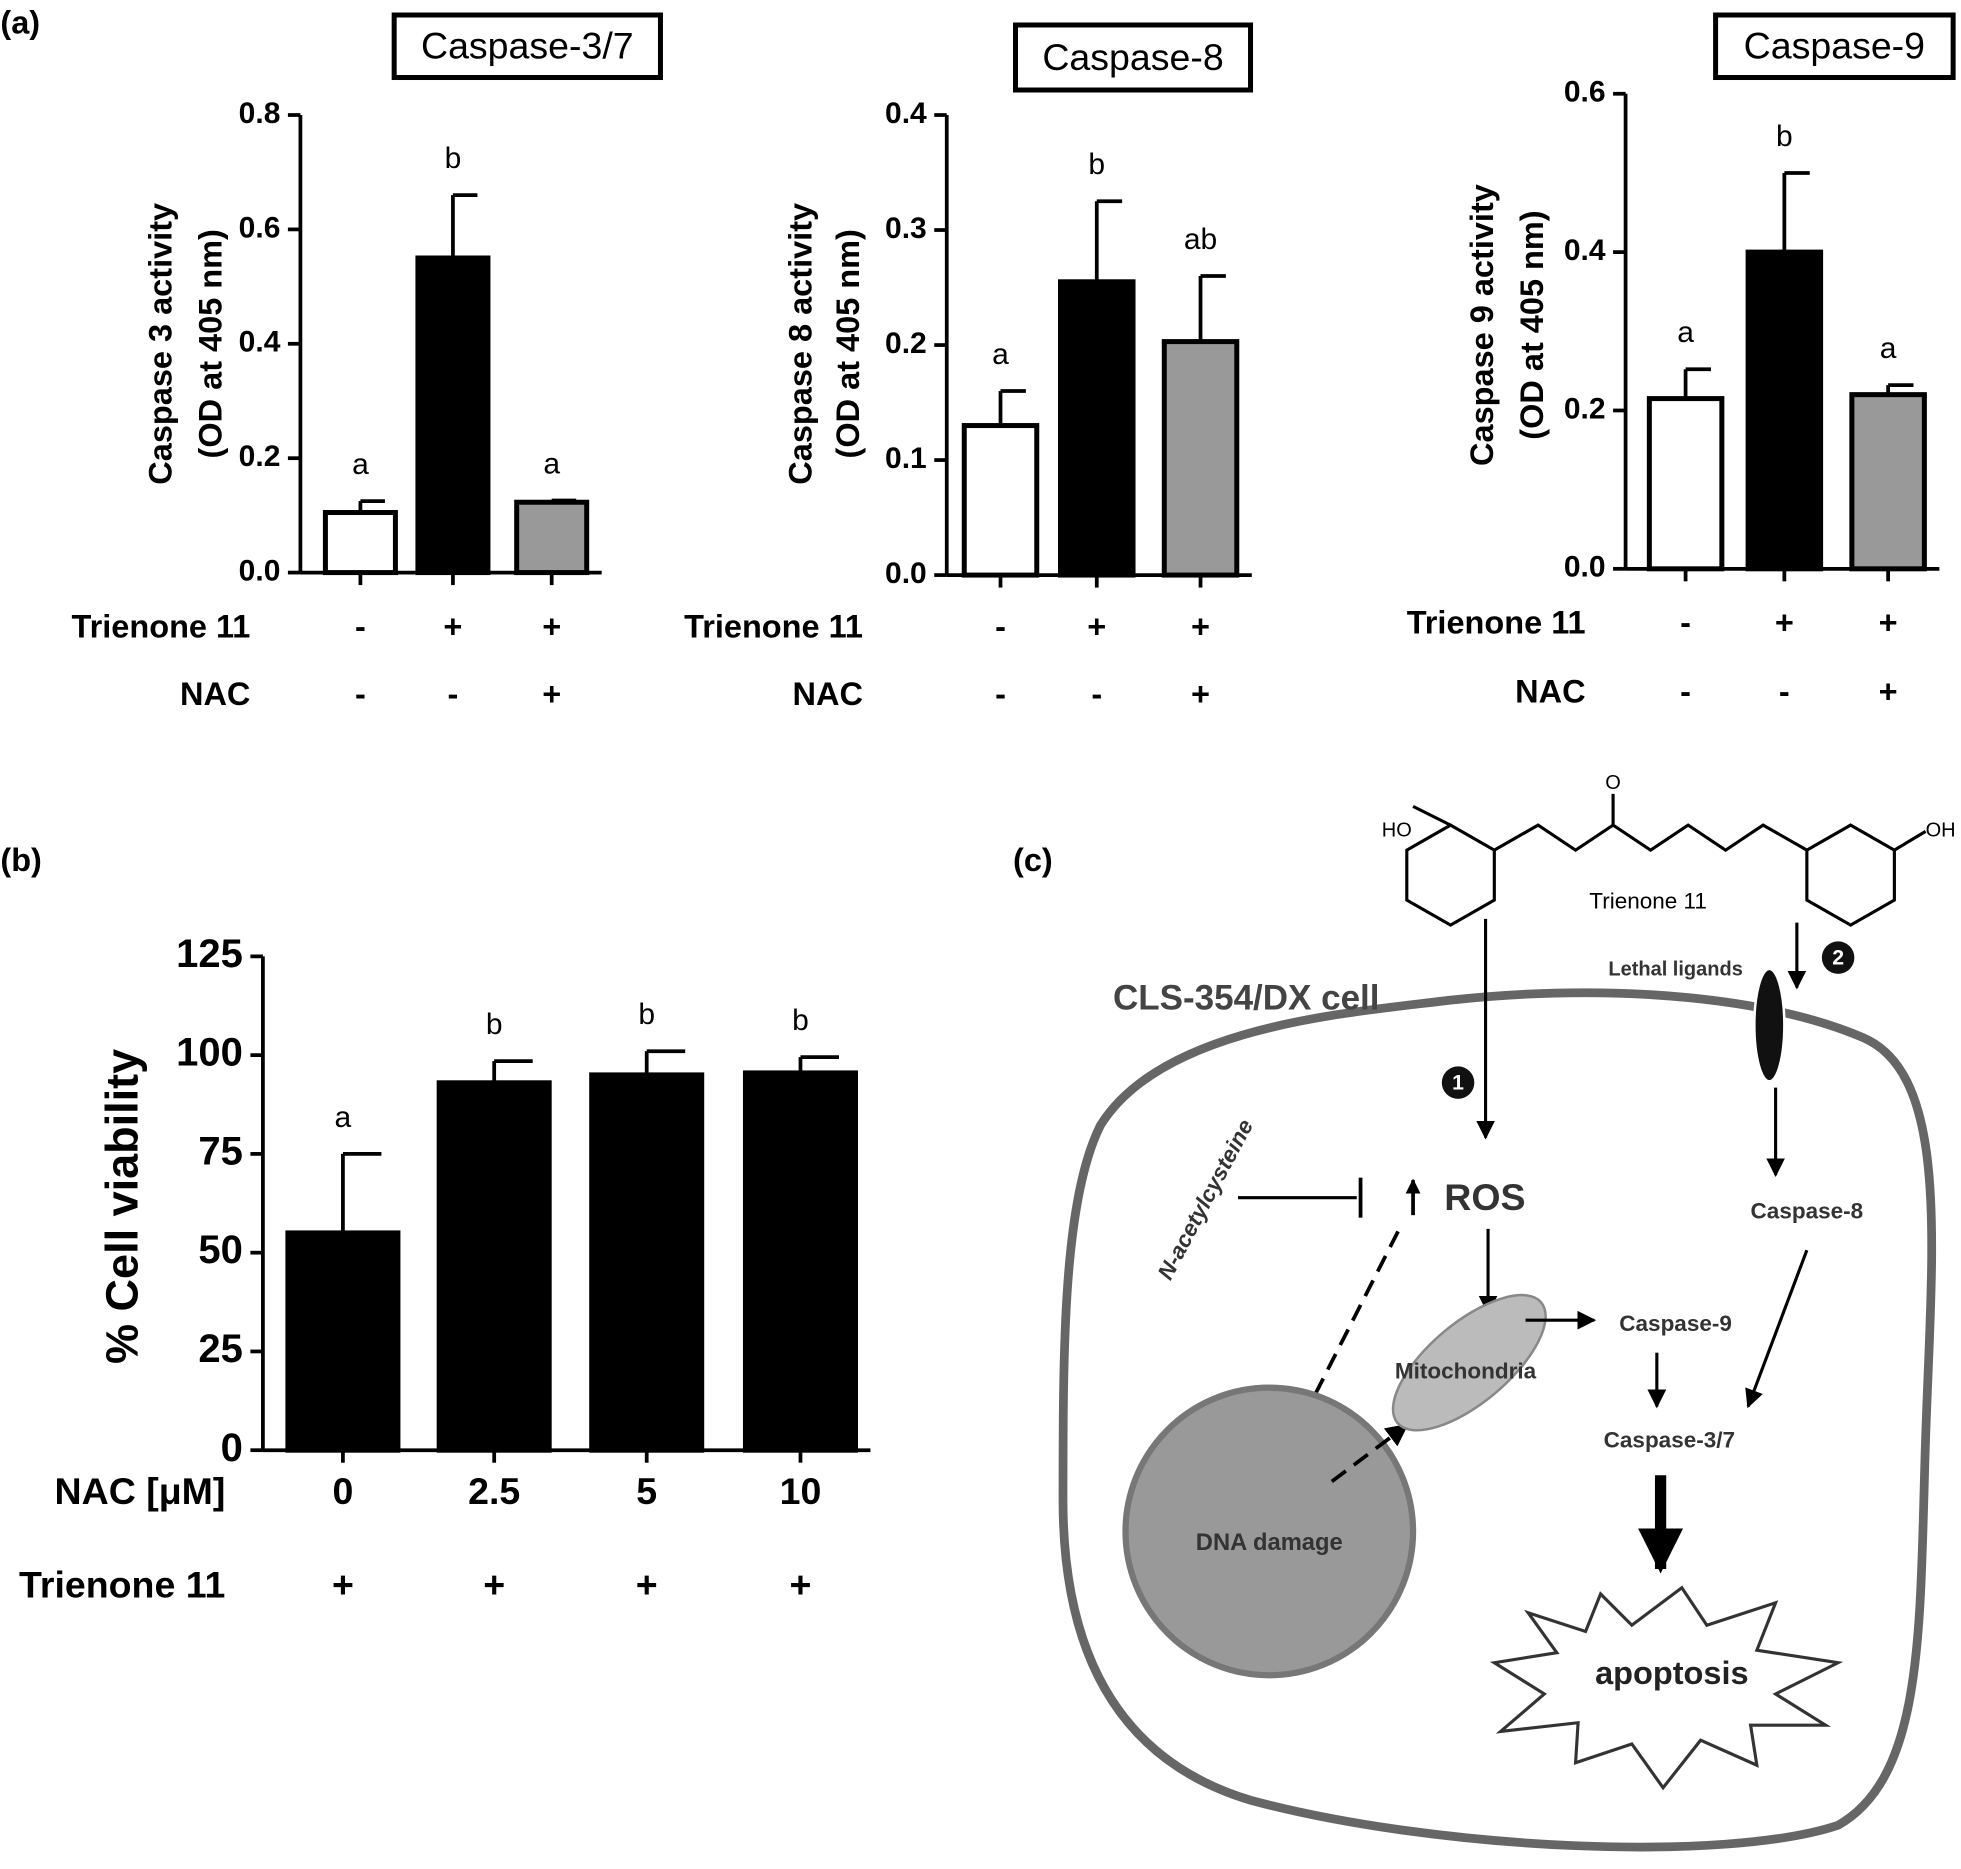 Image resolution: width=1961 pixels, height=1869 pixels. I want to click on condition-value: 10, so click(801, 1491).